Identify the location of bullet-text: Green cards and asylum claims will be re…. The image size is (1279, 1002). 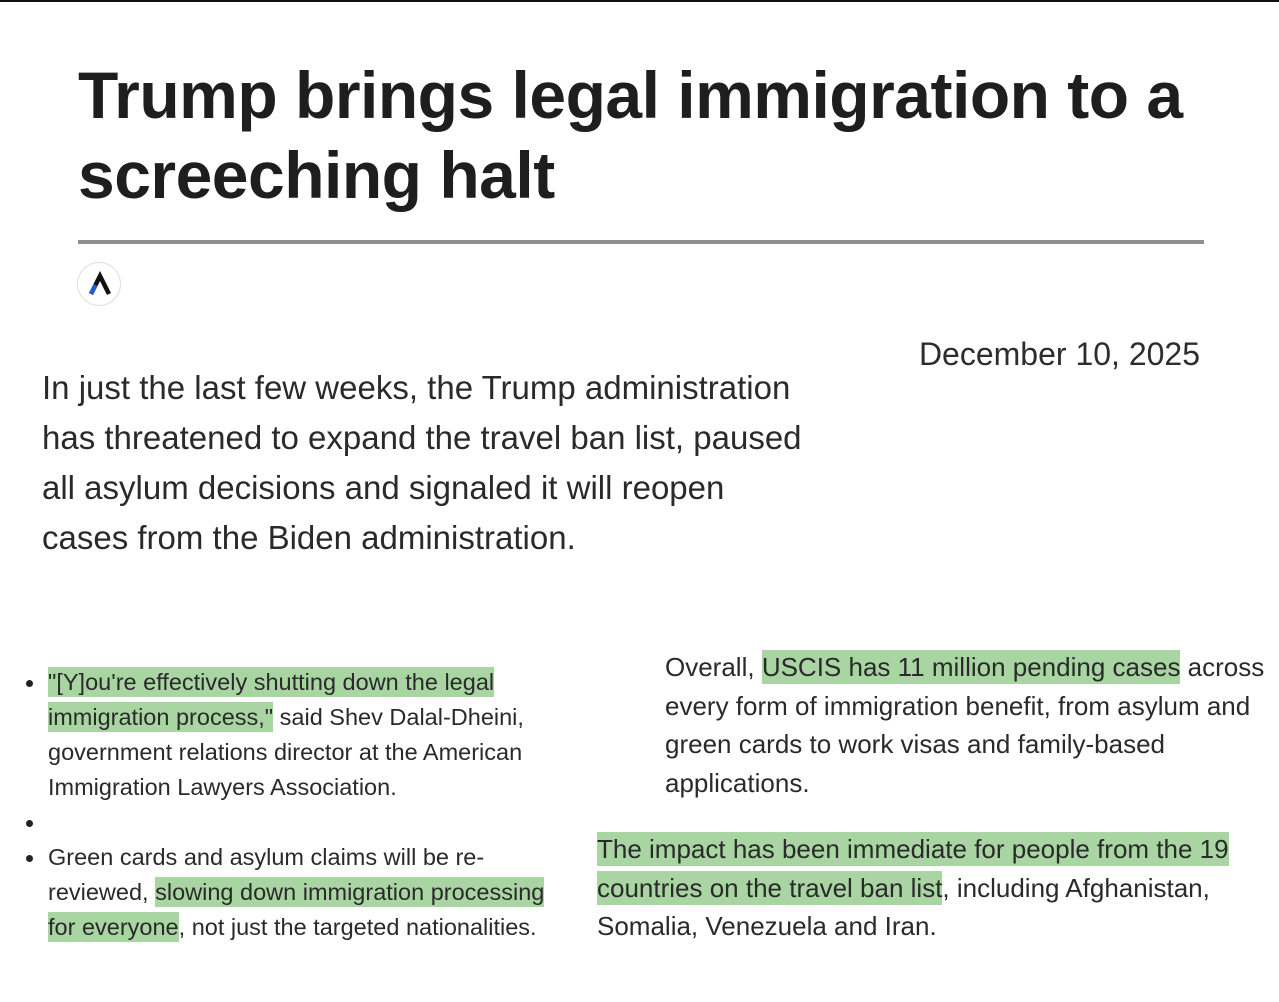
(266, 874).